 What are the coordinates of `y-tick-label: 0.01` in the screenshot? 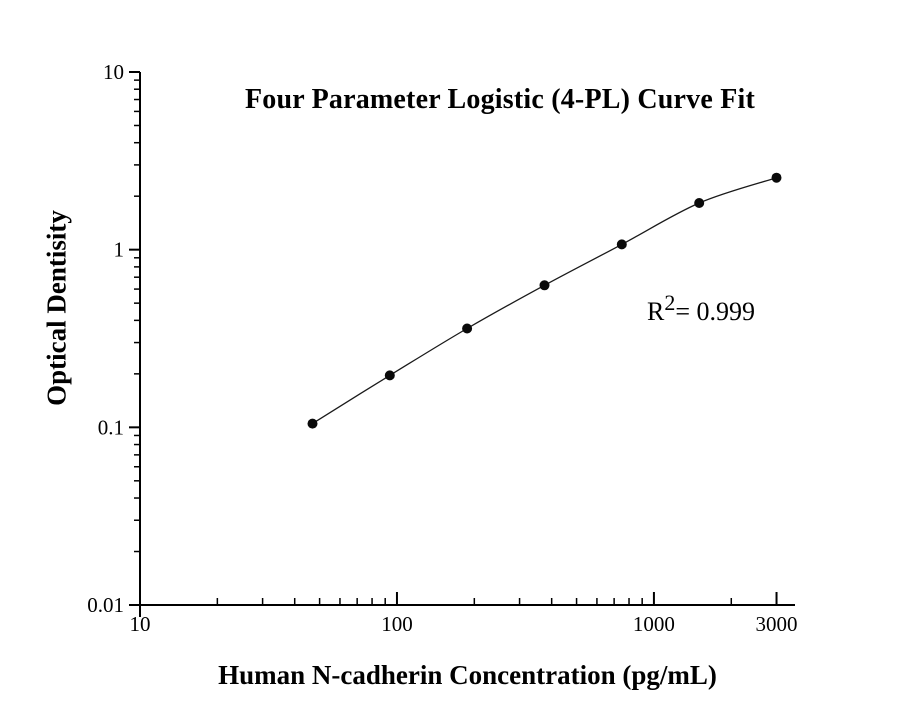 It's located at (105, 605).